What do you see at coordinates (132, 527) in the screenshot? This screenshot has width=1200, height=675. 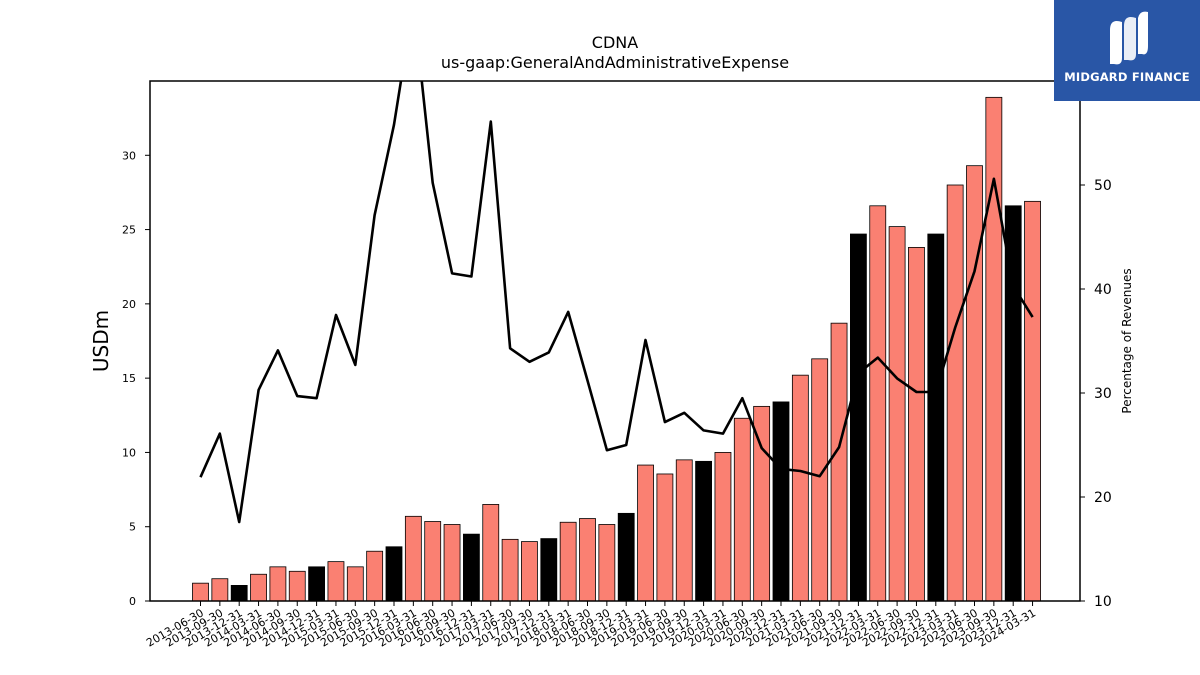 I see `y-tick-label: 5` at bounding box center [132, 527].